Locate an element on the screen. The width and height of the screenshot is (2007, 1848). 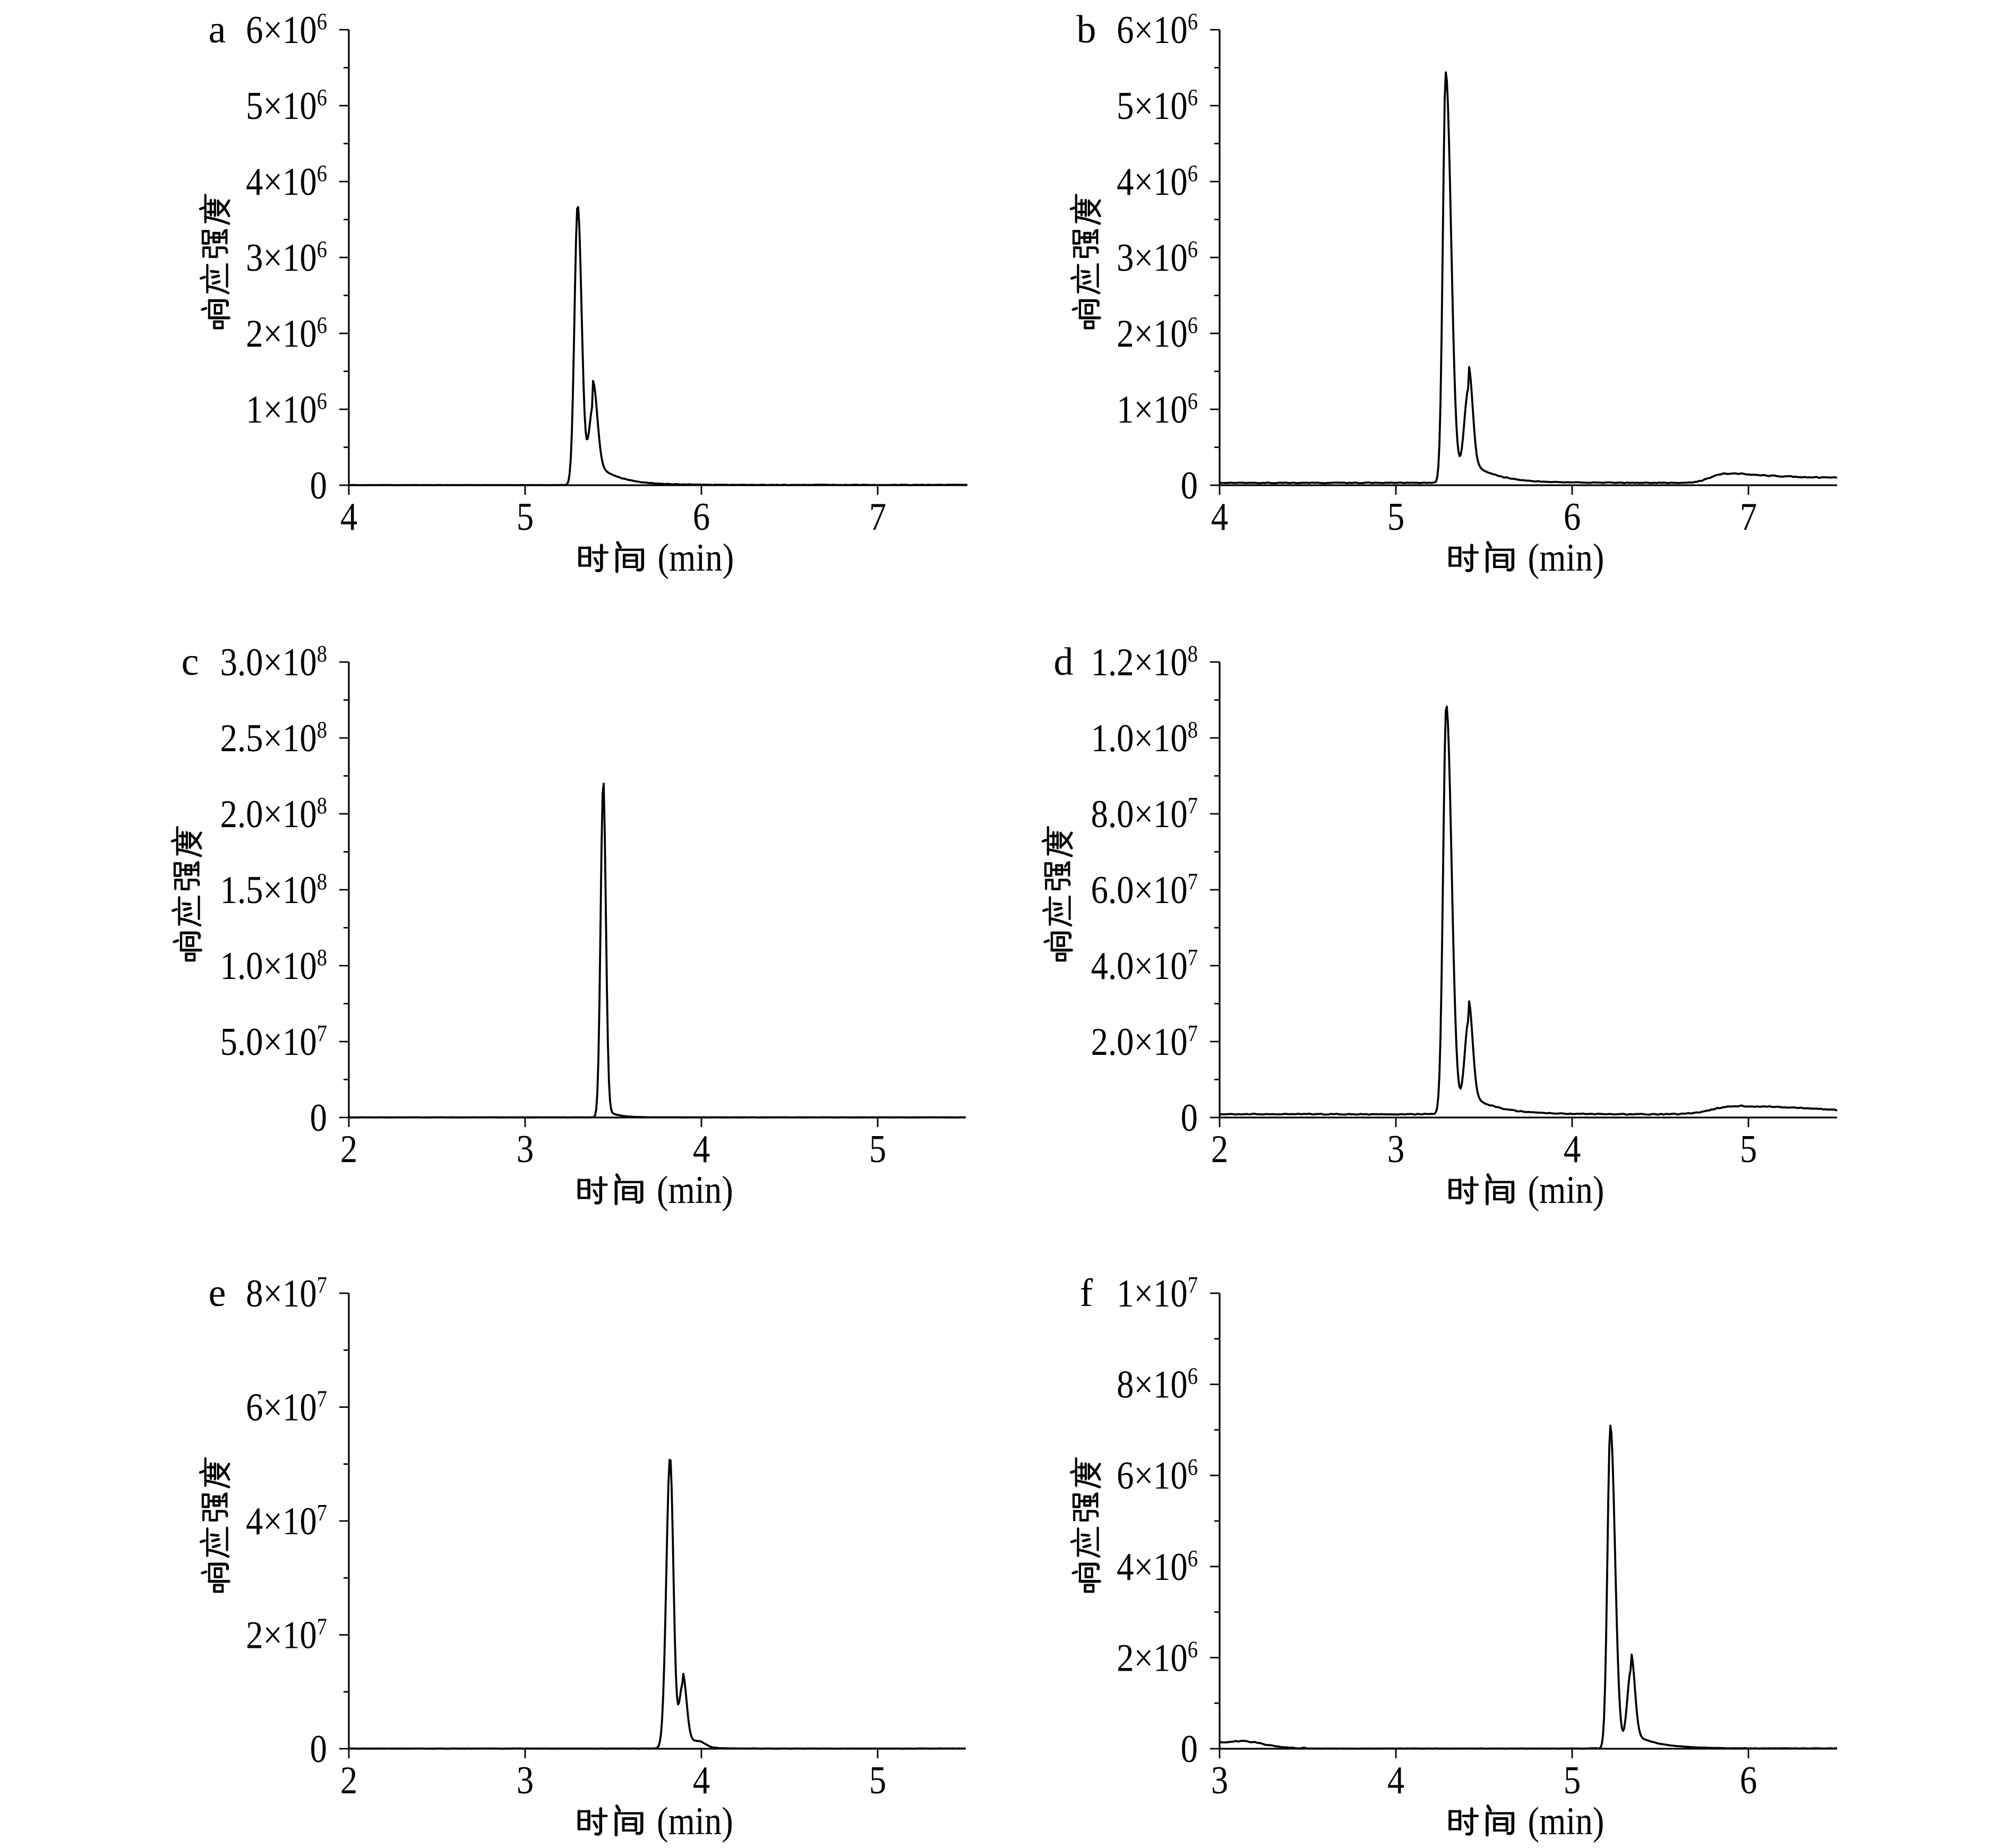
svg-text: a is located at coordinates (217, 29).